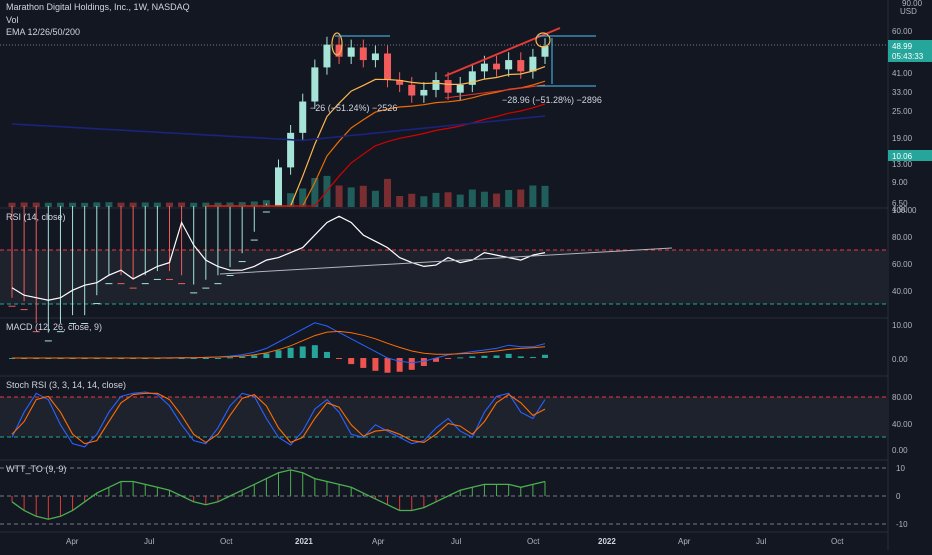 Image resolution: width=932 pixels, height=555 pixels. Describe the element at coordinates (902, 397) in the screenshot. I see `stoch-tick: 80.00` at that location.